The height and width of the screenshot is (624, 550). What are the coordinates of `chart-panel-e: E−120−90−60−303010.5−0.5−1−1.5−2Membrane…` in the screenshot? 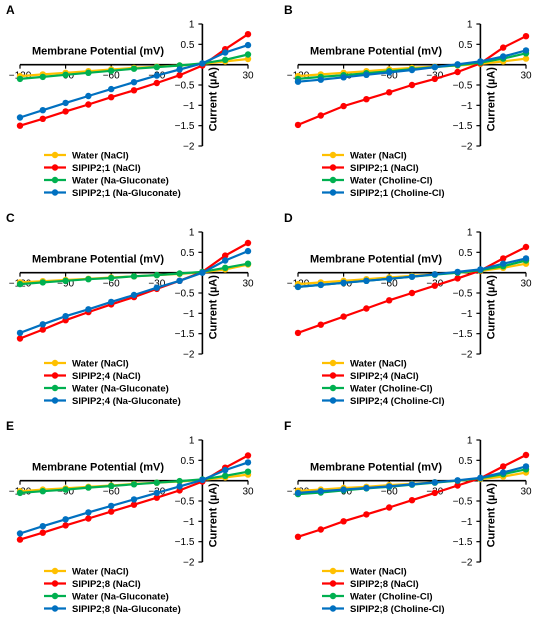 It's located at (130, 517).